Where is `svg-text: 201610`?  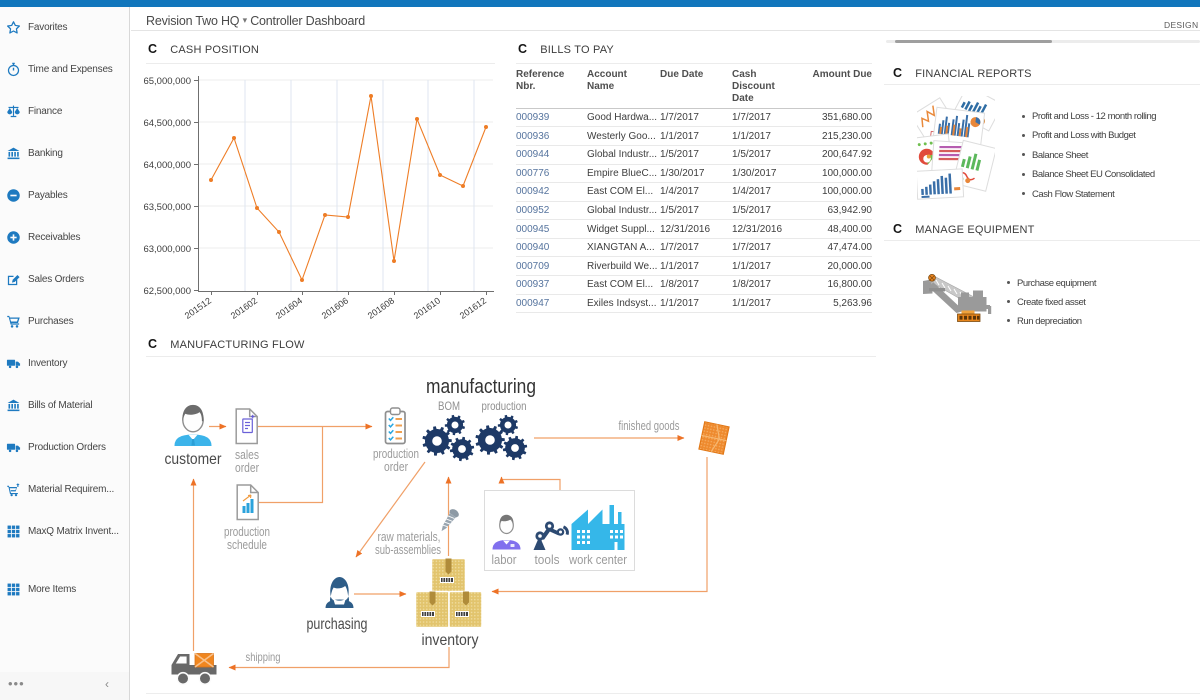 svg-text: 201610 is located at coordinates (427, 307).